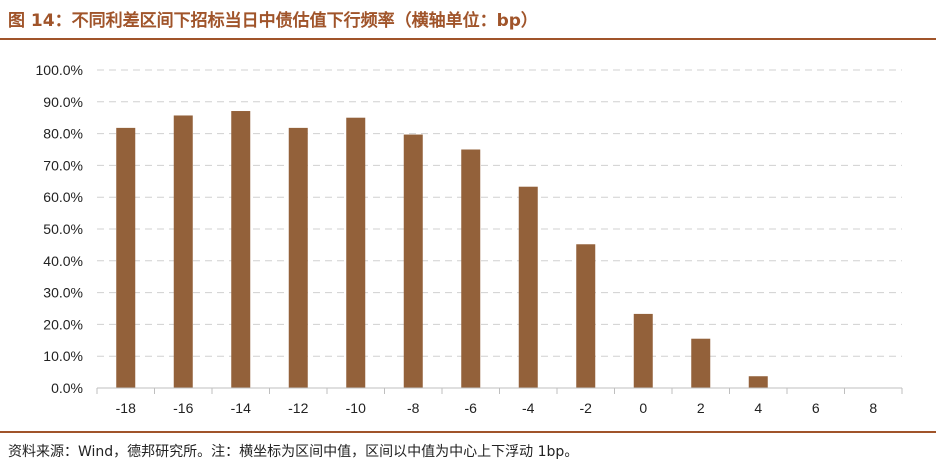  What do you see at coordinates (356, 408) in the screenshot?
I see `x-tick-label: -10` at bounding box center [356, 408].